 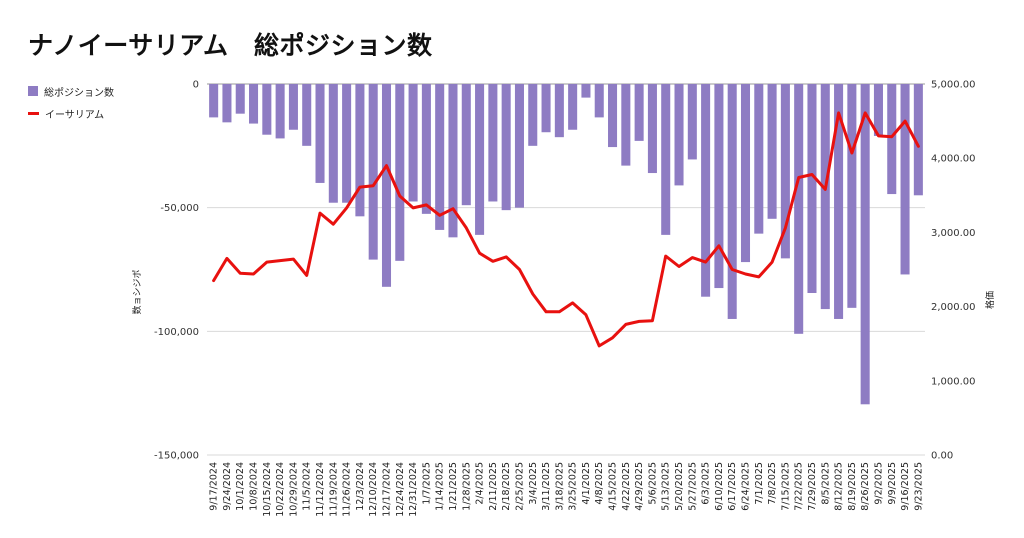 I want to click on left-tick-label: 0, so click(x=196, y=85).